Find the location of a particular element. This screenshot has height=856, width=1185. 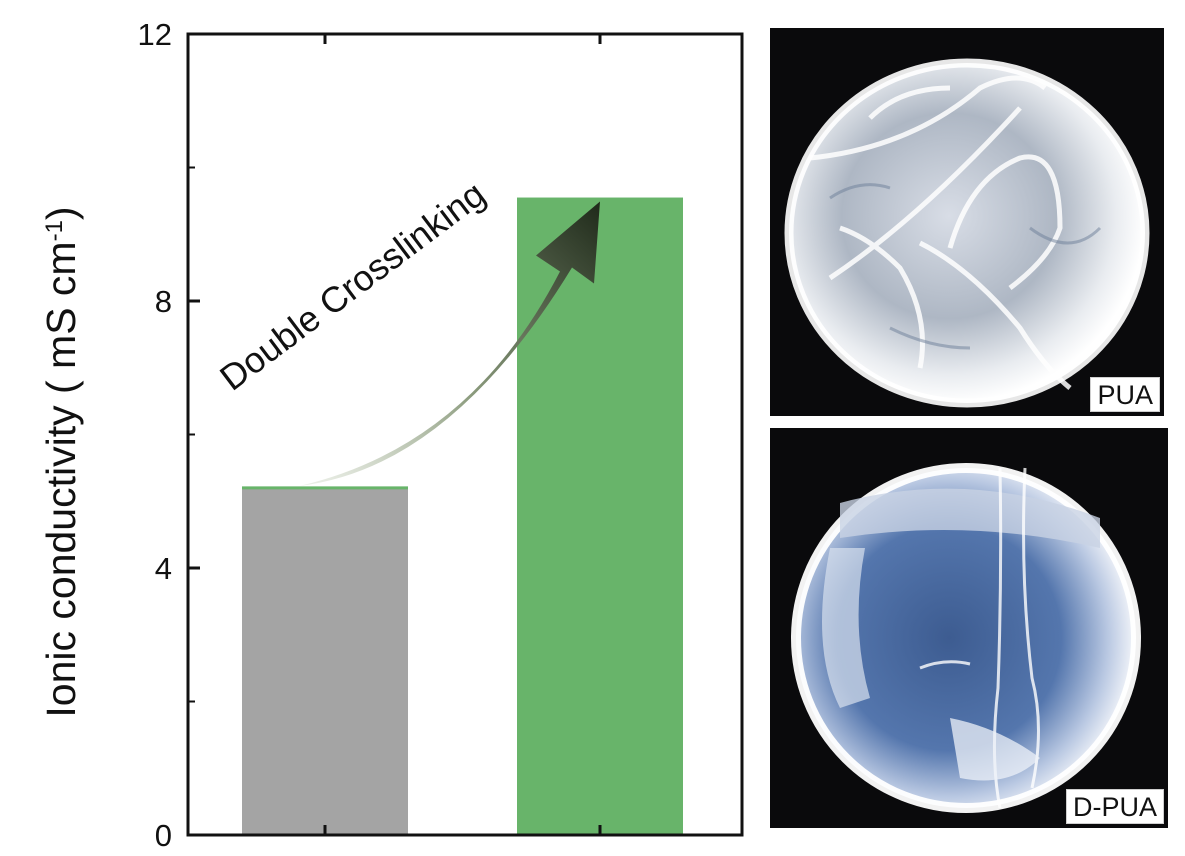

y-tick-label: 8 is located at coordinates (163, 301).